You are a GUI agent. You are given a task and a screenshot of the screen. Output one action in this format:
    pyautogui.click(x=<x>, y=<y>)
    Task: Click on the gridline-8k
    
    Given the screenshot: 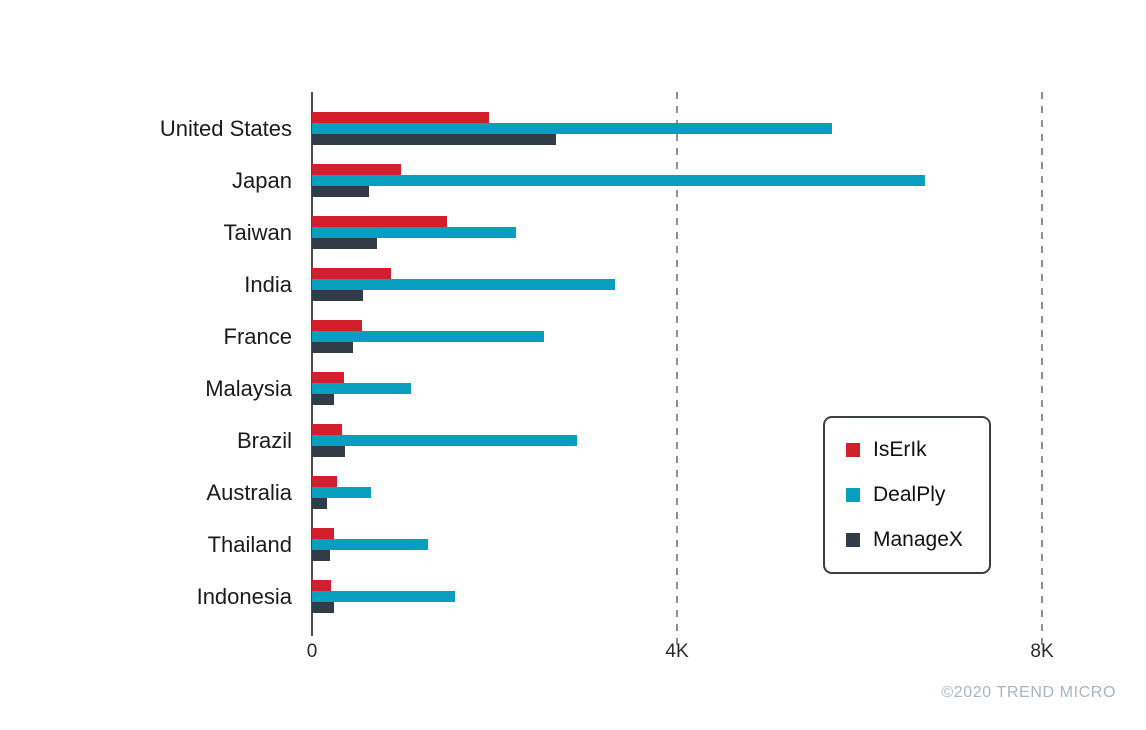 What is the action you would take?
    pyautogui.click(x=1042, y=369)
    